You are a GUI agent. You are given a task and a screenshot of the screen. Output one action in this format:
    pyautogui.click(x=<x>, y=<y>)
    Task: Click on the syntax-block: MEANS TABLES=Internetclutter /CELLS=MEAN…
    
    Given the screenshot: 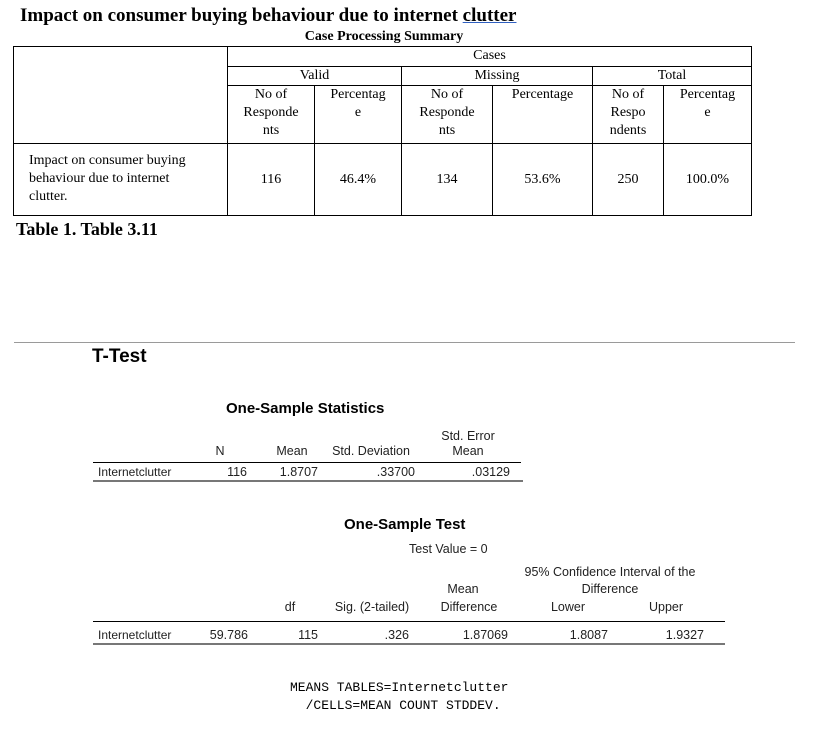 What is the action you would take?
    pyautogui.click(x=399, y=697)
    